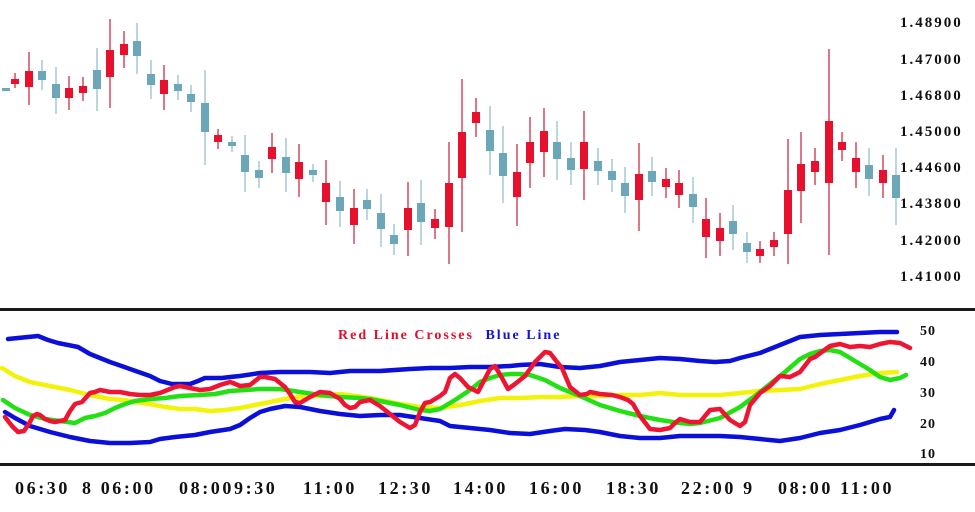  Describe the element at coordinates (928, 362) in the screenshot. I see `indicator-tick-label: 40` at that location.